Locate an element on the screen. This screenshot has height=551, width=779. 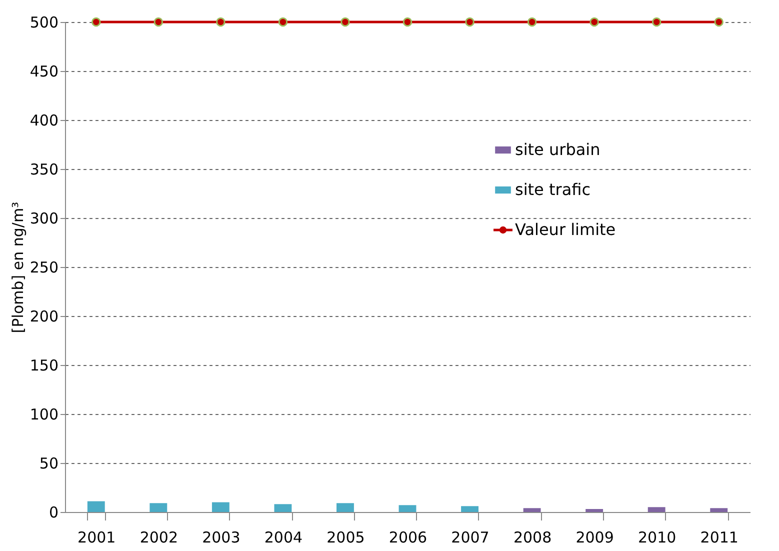
x-tick-label: 2008 is located at coordinates (532, 537).